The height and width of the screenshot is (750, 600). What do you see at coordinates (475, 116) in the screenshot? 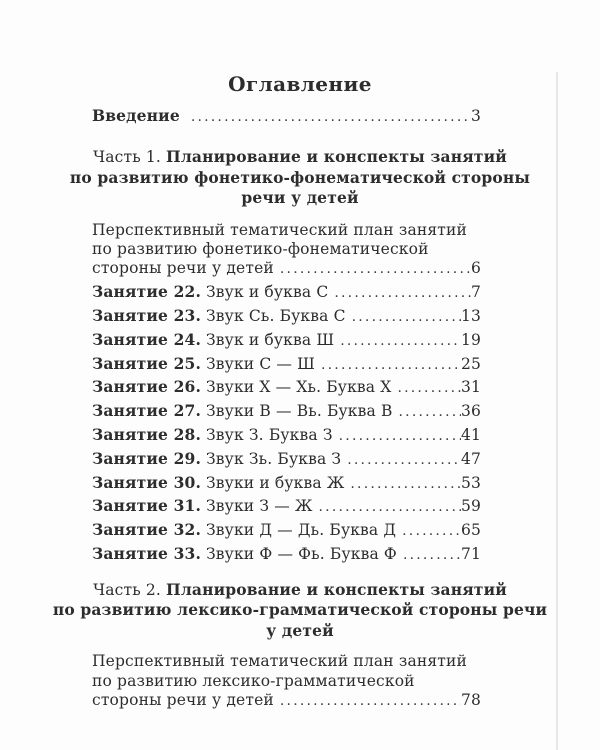
I see `entry-page-number: 3` at bounding box center [475, 116].